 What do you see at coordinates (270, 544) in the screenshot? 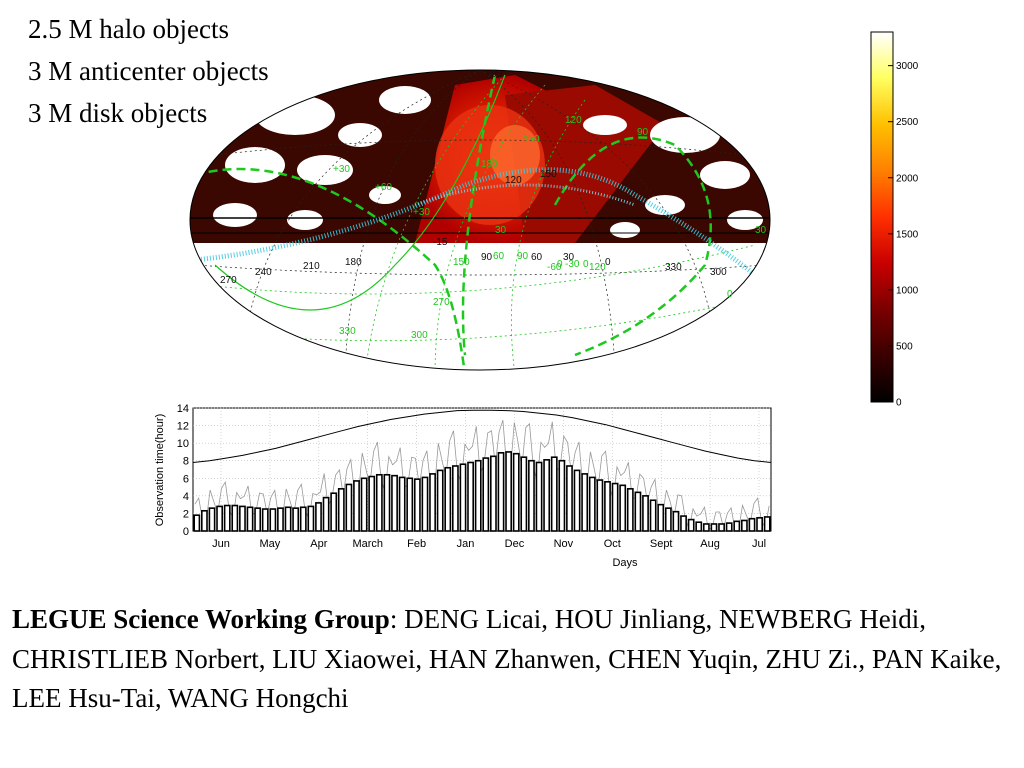
I see `x-tick-label: May` at bounding box center [270, 544].